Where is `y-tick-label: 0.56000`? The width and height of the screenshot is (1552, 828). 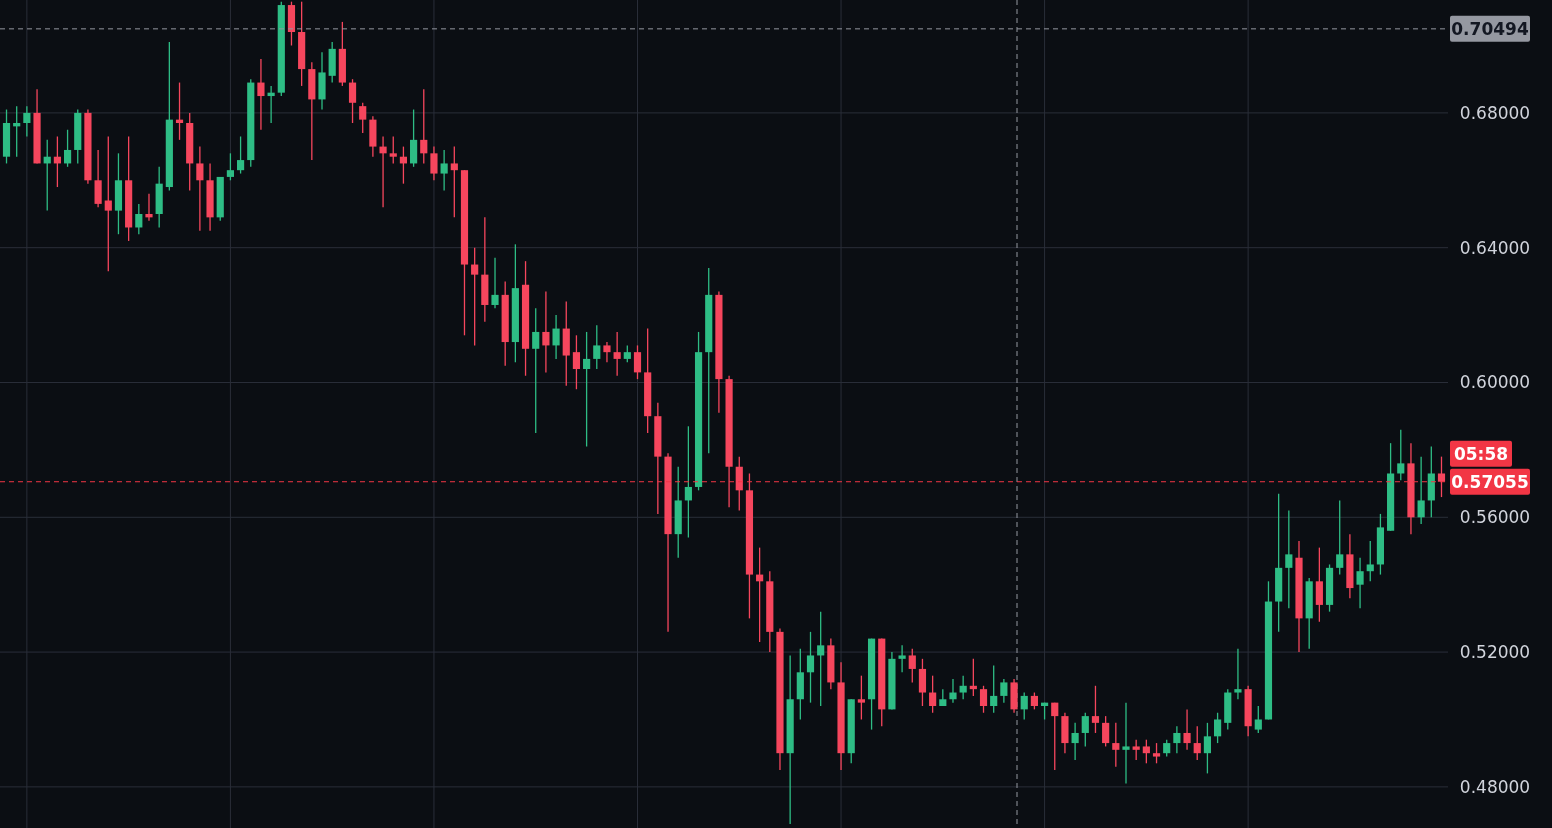
y-tick-label: 0.56000 is located at coordinates (1495, 517).